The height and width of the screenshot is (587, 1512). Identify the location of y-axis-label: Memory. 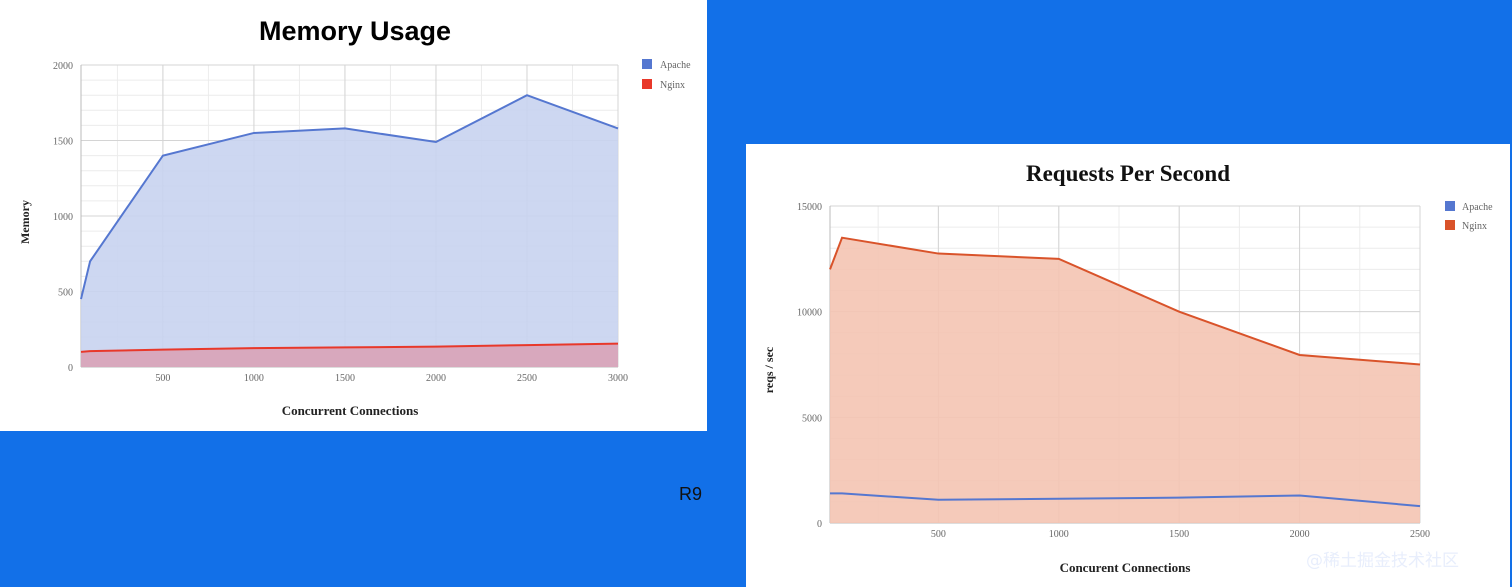
(25, 222).